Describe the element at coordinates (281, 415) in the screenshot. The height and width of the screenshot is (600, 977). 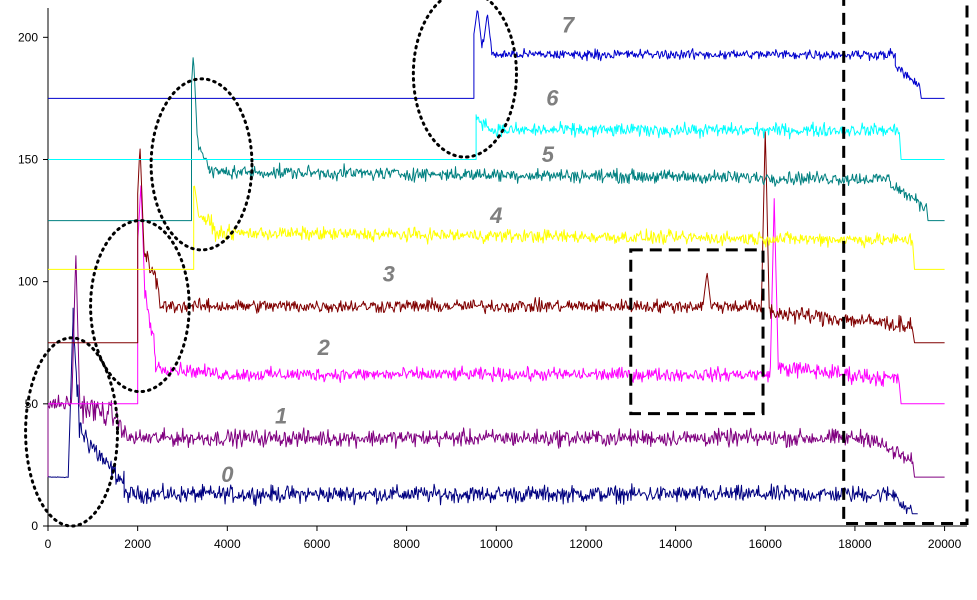
I see `series-label-1: 1` at that location.